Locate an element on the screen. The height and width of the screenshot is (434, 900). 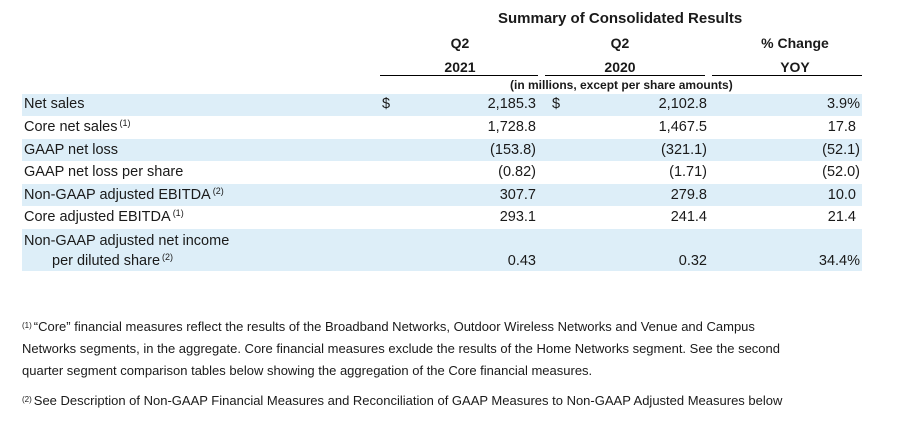
col-q2-2020-header-line2: 2020 is located at coordinates (620, 67).